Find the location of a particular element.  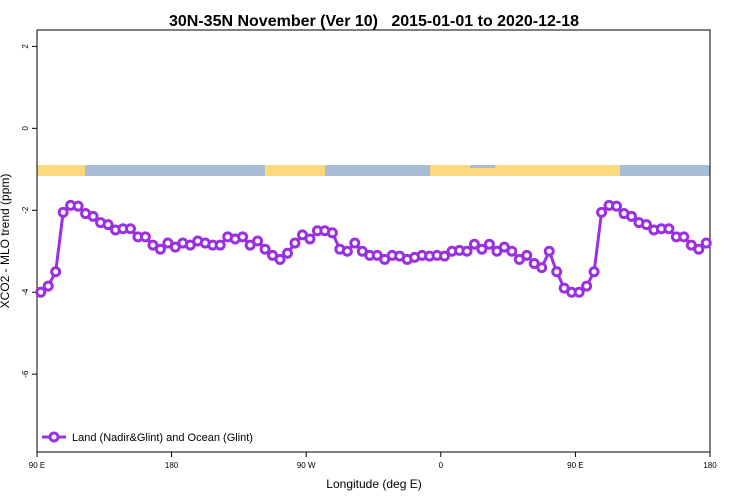

y-tick-label: -2 is located at coordinates (25, 210).